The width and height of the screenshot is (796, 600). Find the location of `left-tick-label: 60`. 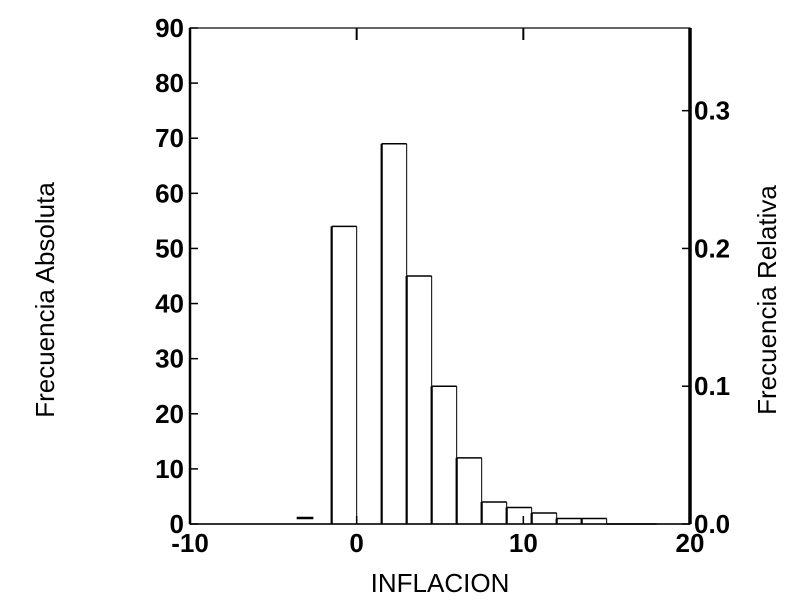

left-tick-label: 60 is located at coordinates (169, 193).